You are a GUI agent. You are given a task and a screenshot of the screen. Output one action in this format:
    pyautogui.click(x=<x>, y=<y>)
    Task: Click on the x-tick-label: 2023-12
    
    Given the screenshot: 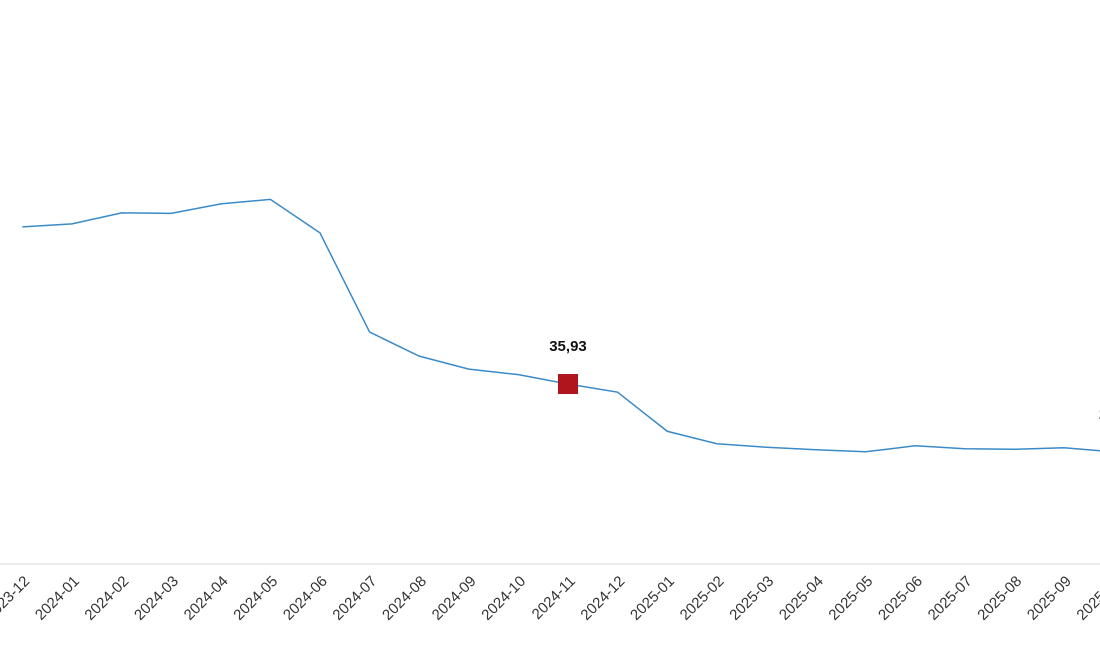 What is the action you would take?
    pyautogui.click(x=16, y=598)
    